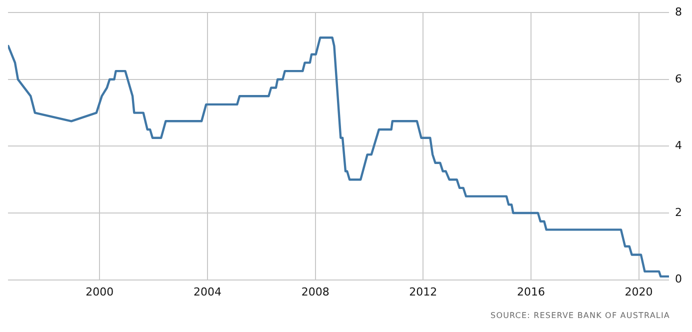  I want to click on y-tick-label: 4, so click(678, 145).